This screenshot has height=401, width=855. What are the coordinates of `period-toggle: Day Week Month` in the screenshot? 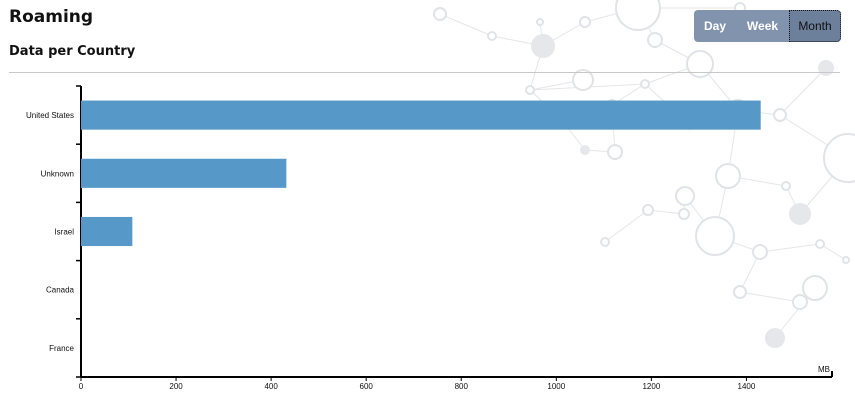 It's located at (767, 26).